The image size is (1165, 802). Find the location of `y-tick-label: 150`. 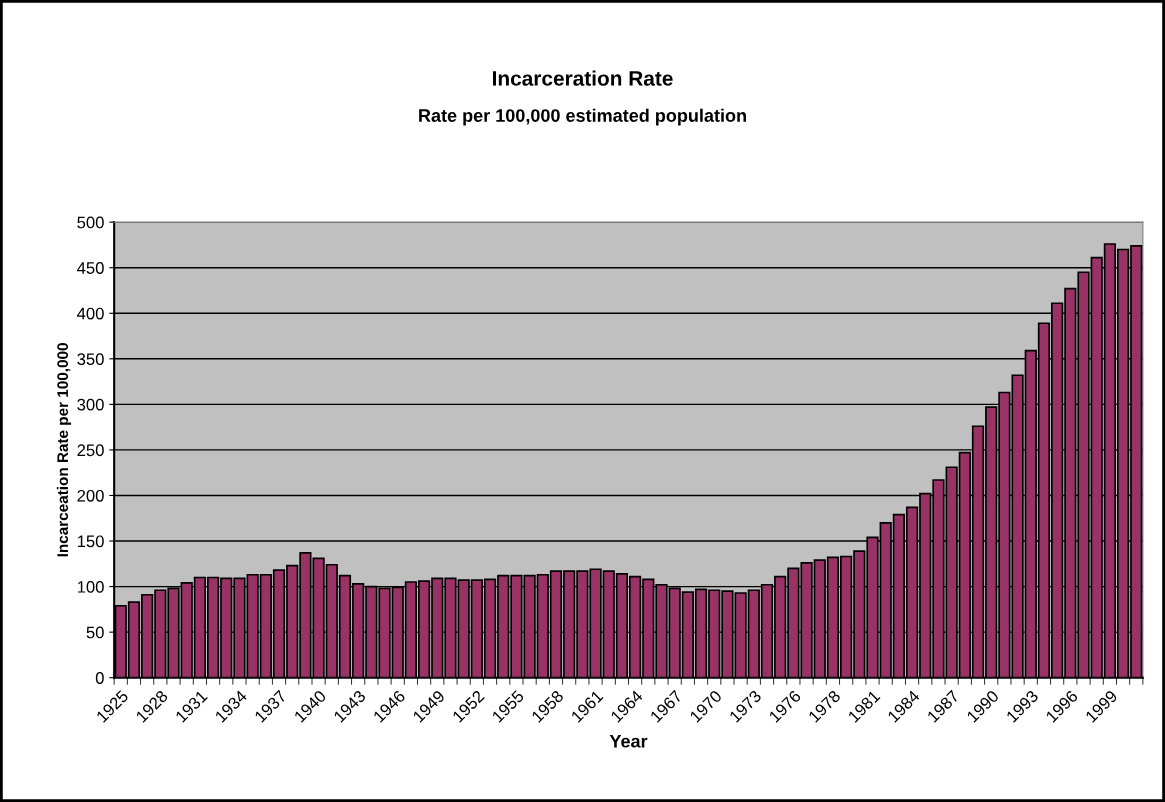

y-tick-label: 150 is located at coordinates (90, 541).